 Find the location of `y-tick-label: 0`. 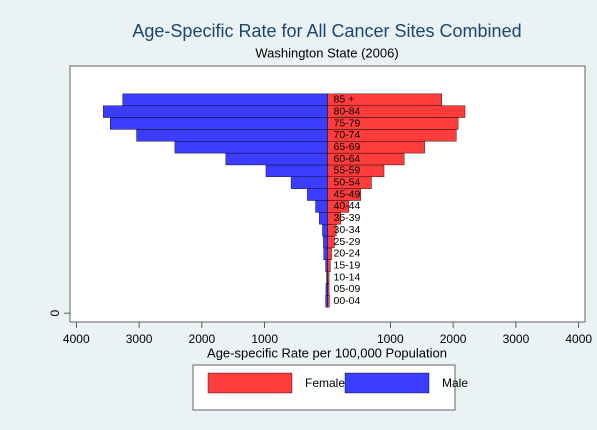

y-tick-label: 0 is located at coordinates (55, 312).